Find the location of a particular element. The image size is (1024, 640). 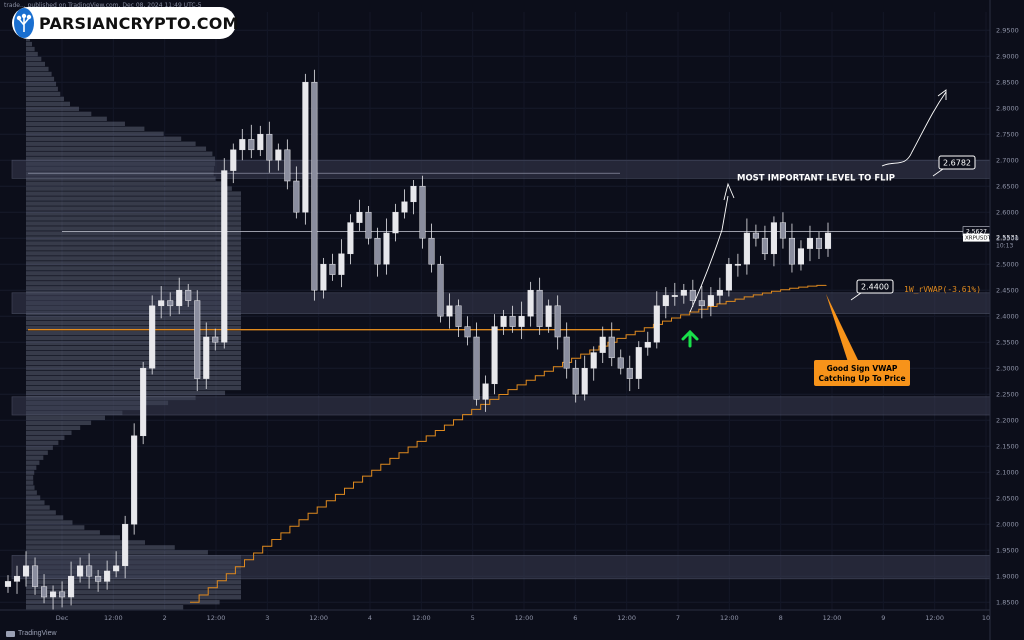

x-tick-label: 7 is located at coordinates (678, 618).